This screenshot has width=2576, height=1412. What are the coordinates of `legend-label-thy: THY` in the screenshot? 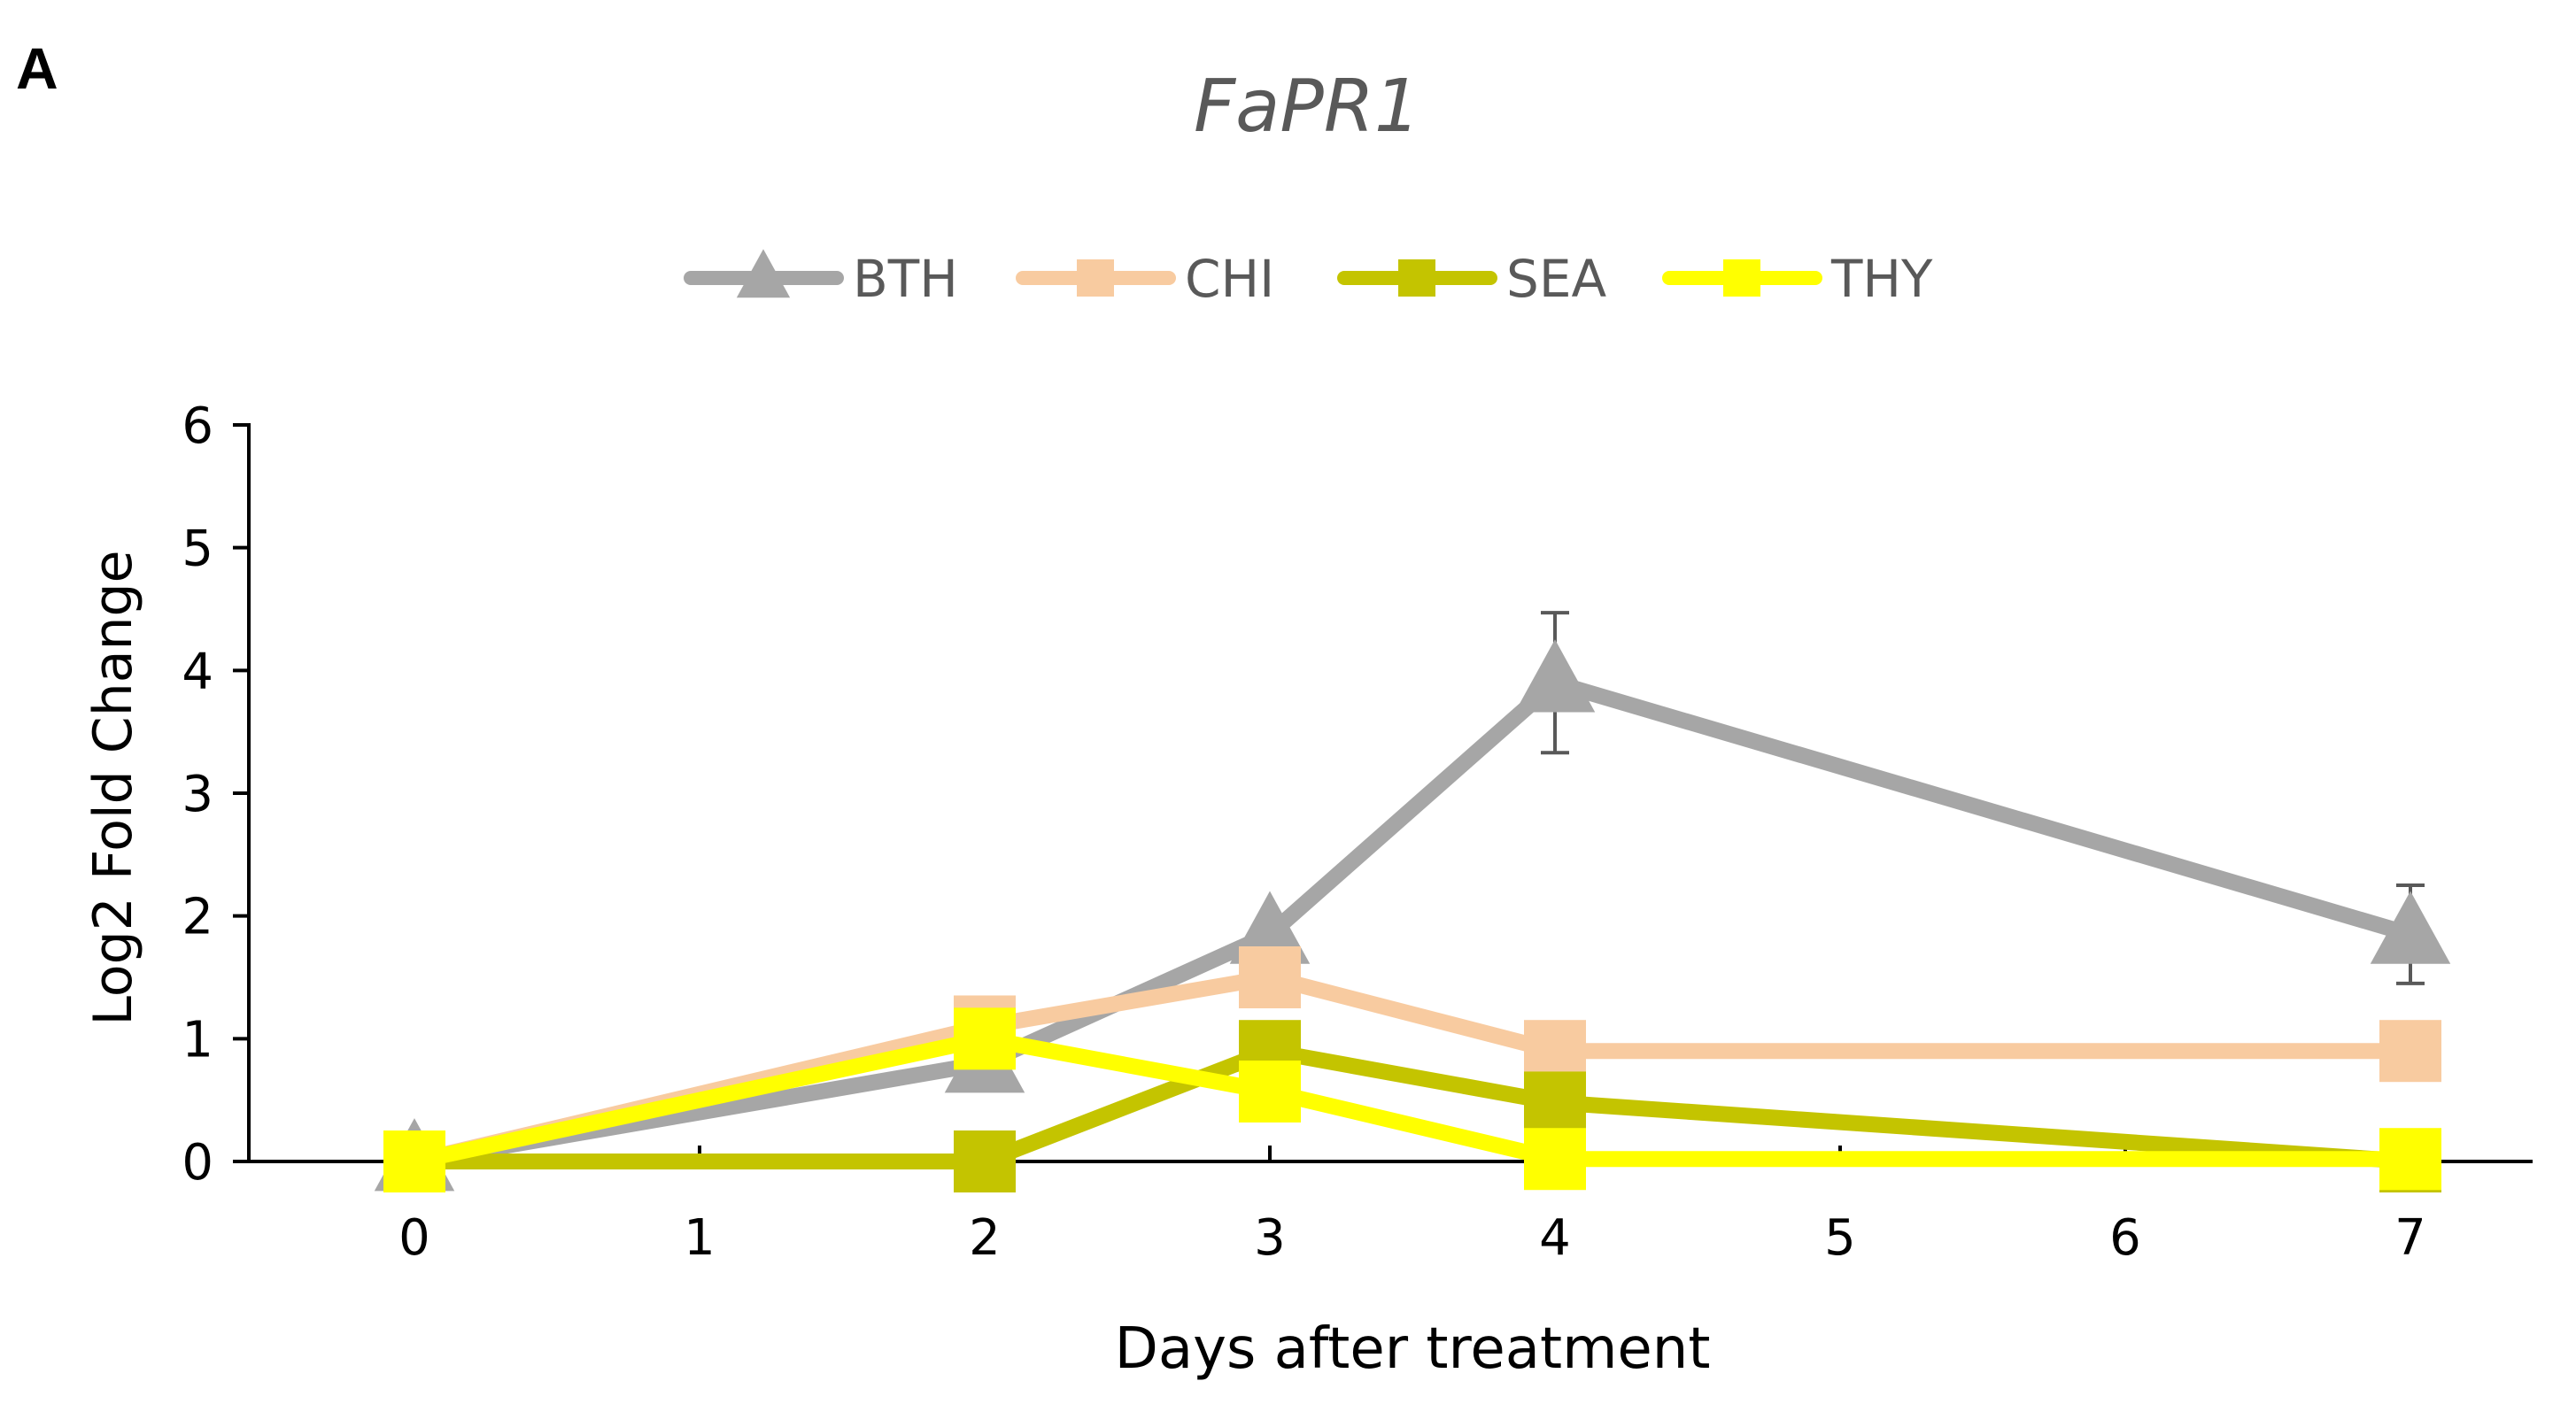 It's located at (1881, 279).